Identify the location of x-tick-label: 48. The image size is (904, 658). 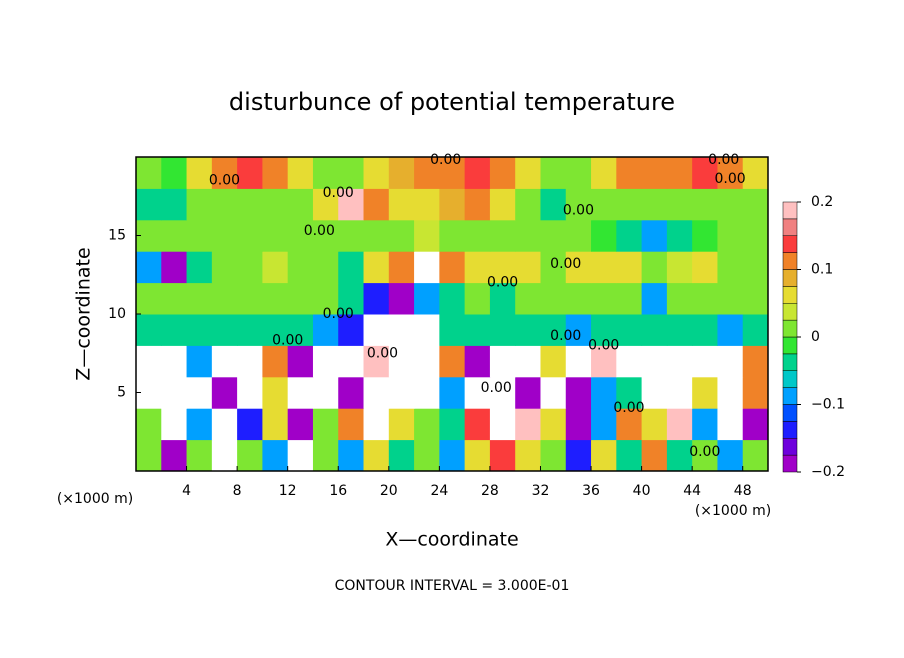
(743, 491).